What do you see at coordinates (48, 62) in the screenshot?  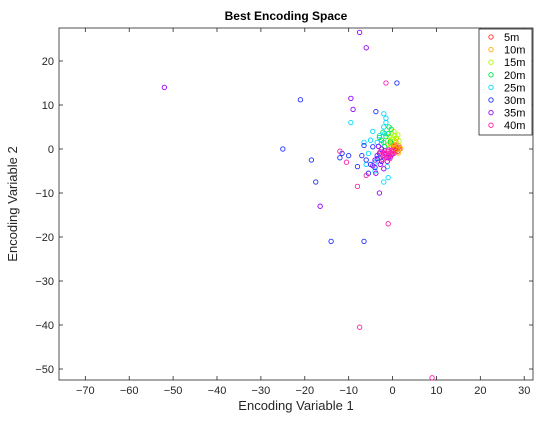 I see `y-tick-label: 20` at bounding box center [48, 62].